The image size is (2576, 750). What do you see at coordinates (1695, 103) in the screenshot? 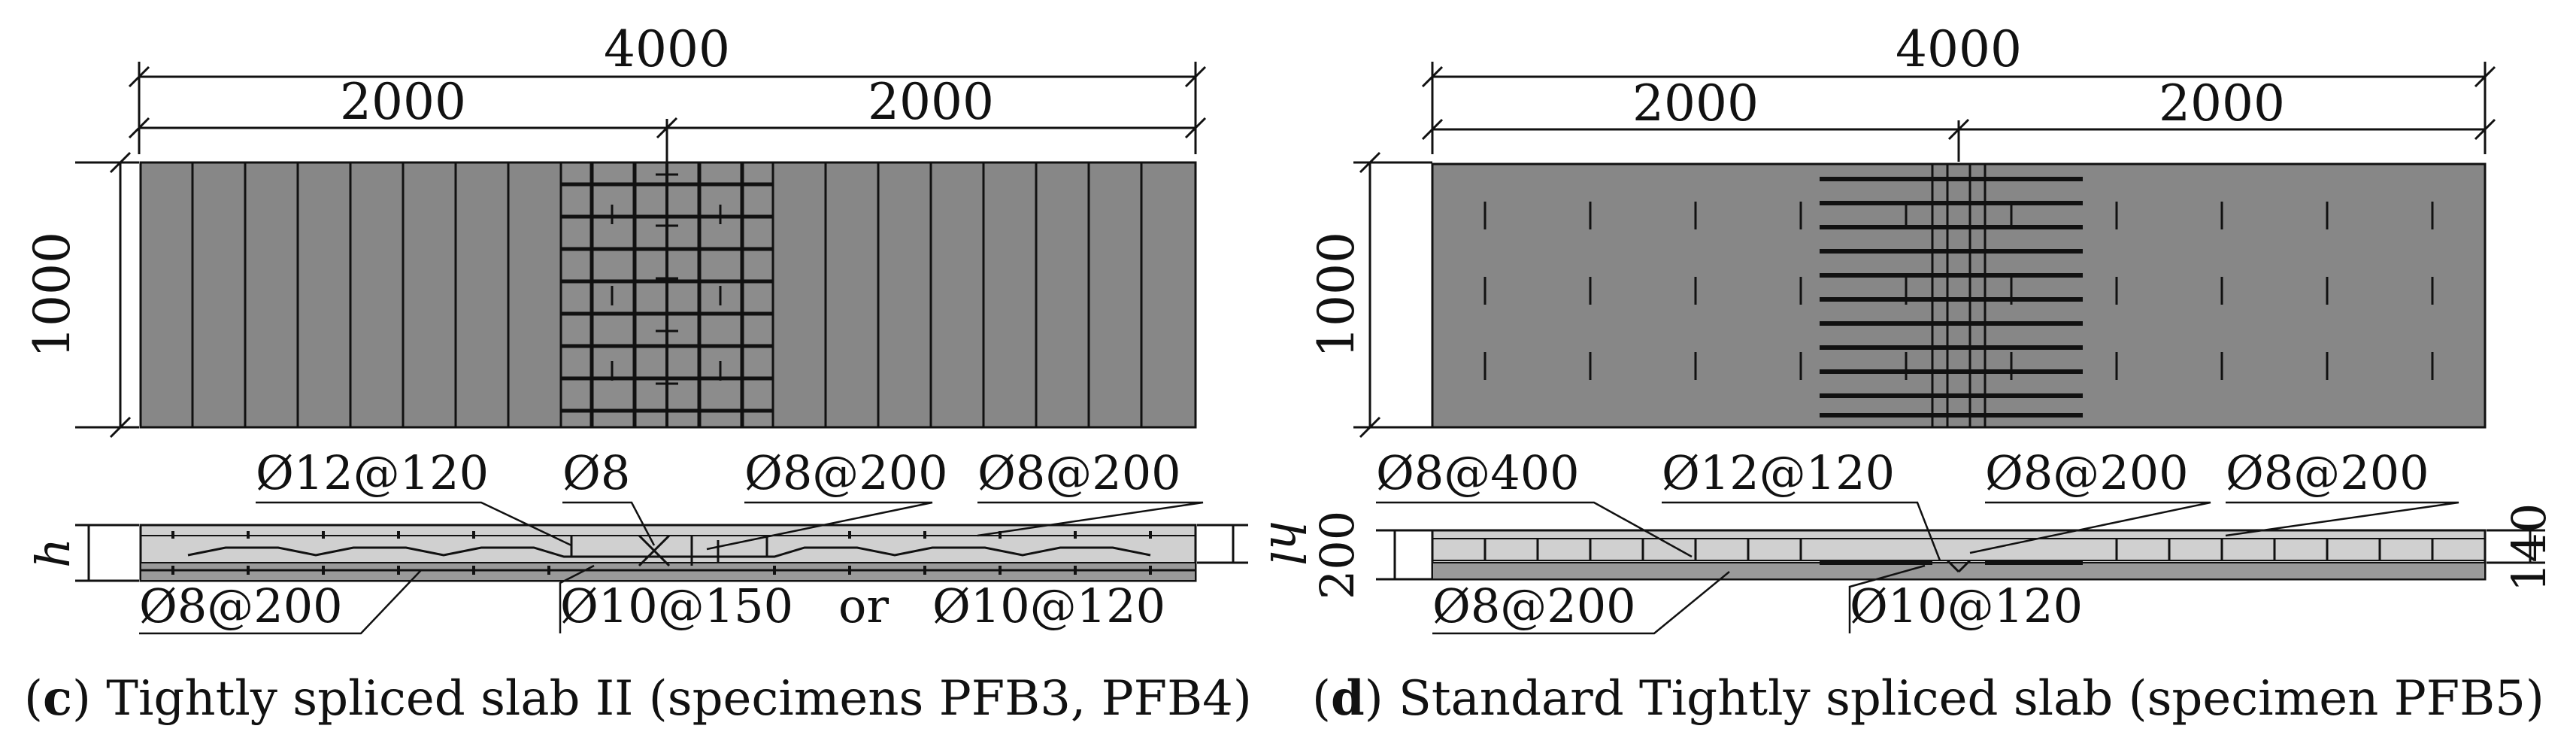
I see `dim-left-d: 2000` at bounding box center [1695, 103].